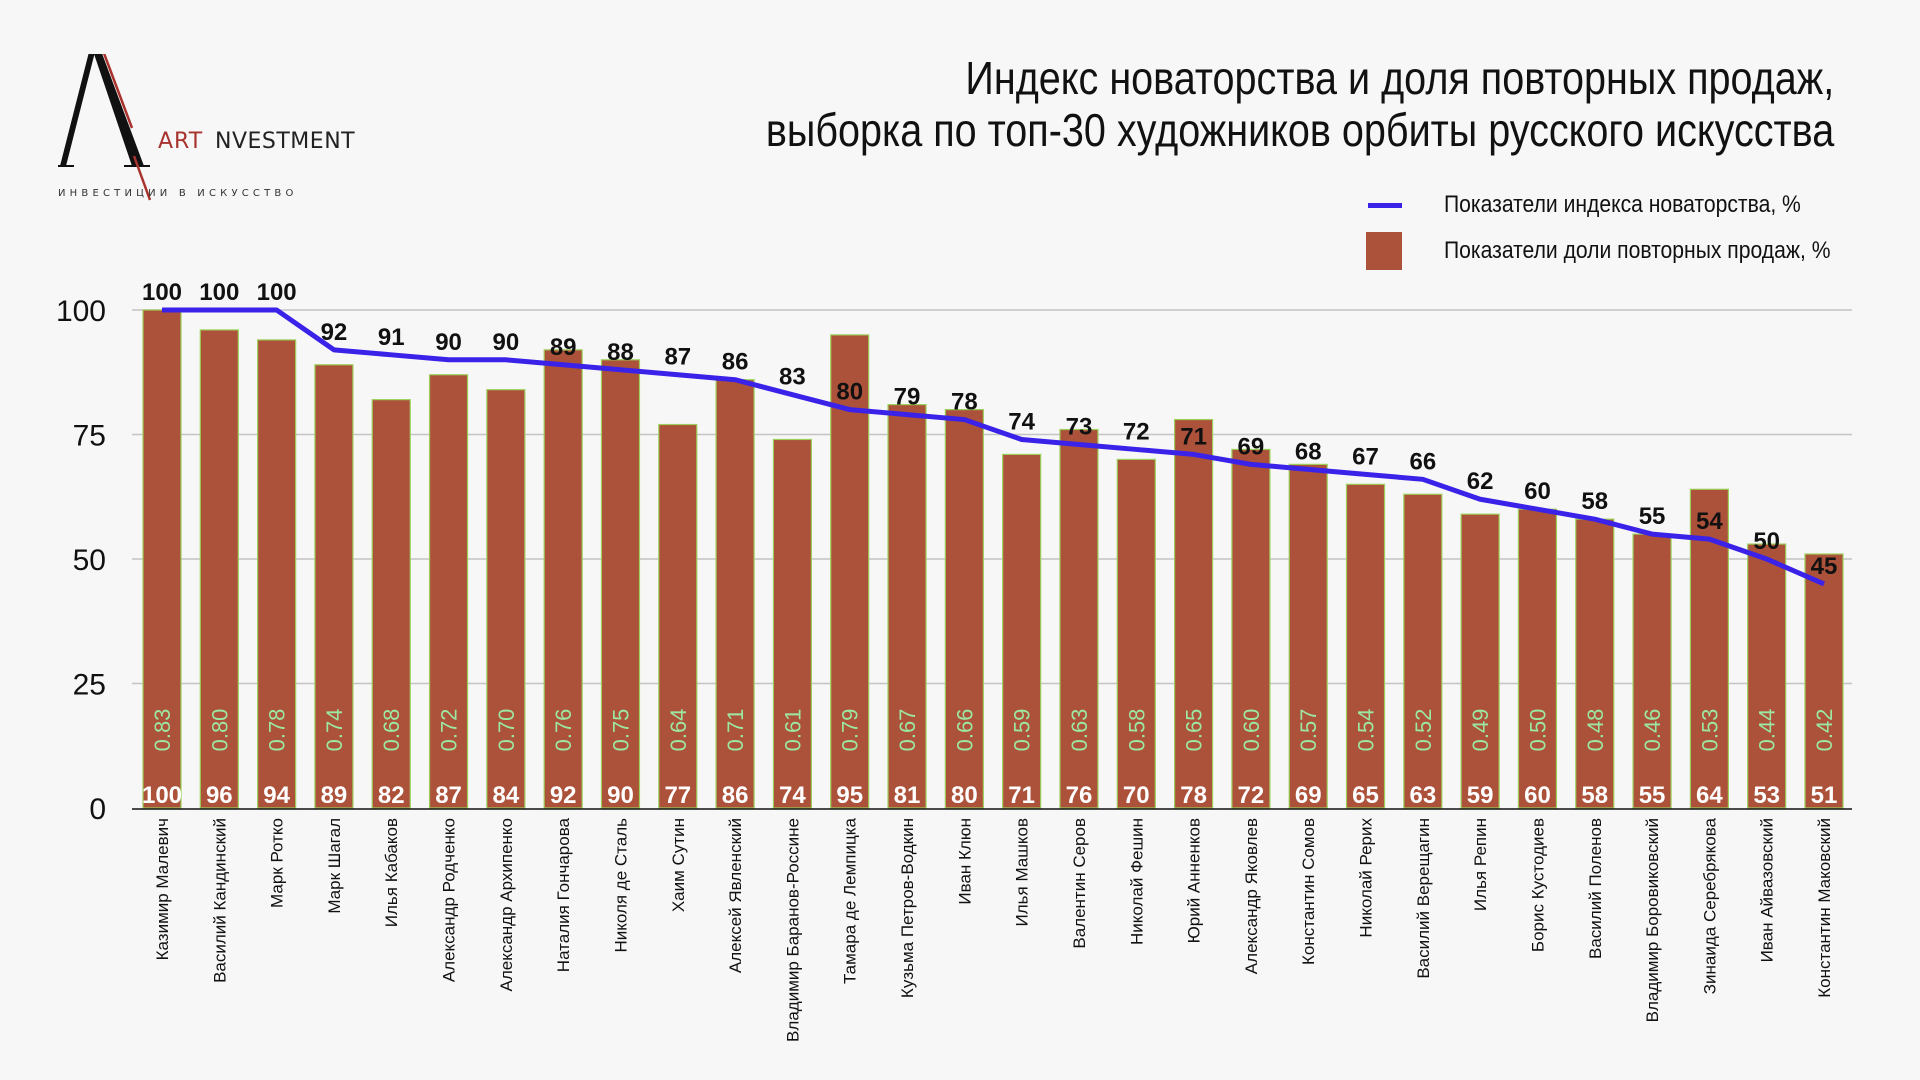 The width and height of the screenshot is (1920, 1080). I want to click on x-tick-label: Илья Репин, so click(1480, 864).